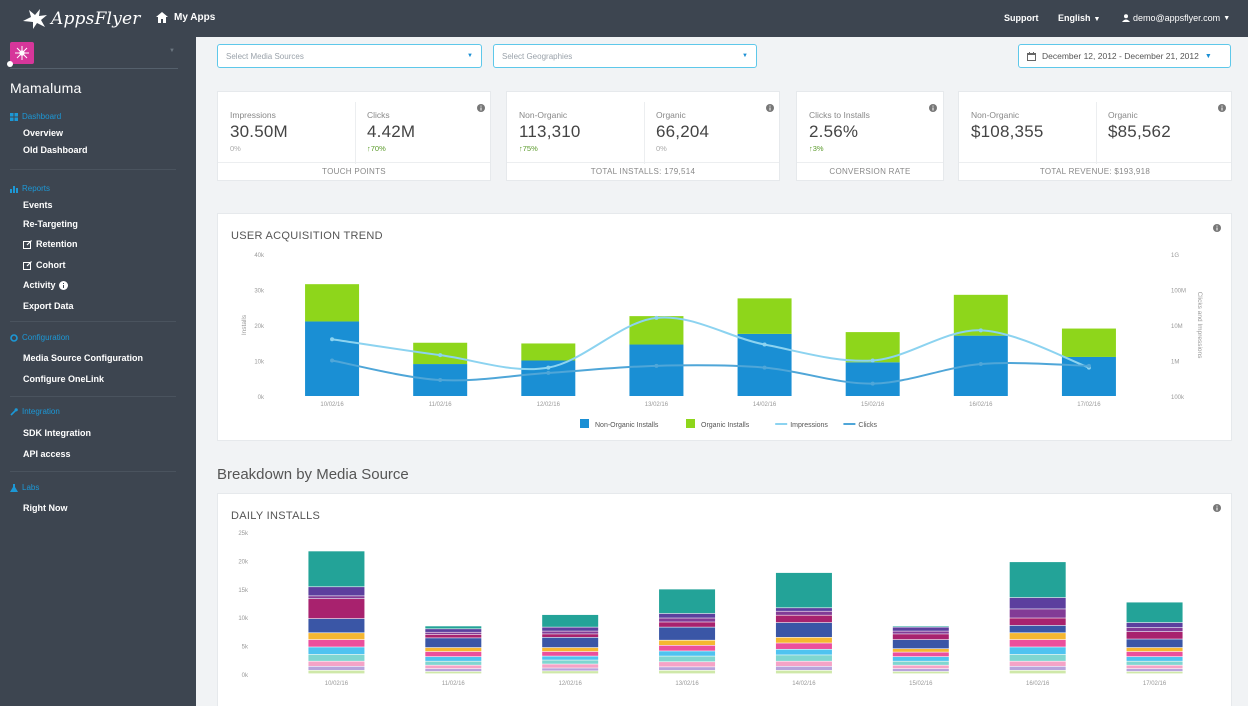 The image size is (1248, 706). Describe the element at coordinates (30, 188) in the screenshot. I see `section-reports: Reports` at that location.